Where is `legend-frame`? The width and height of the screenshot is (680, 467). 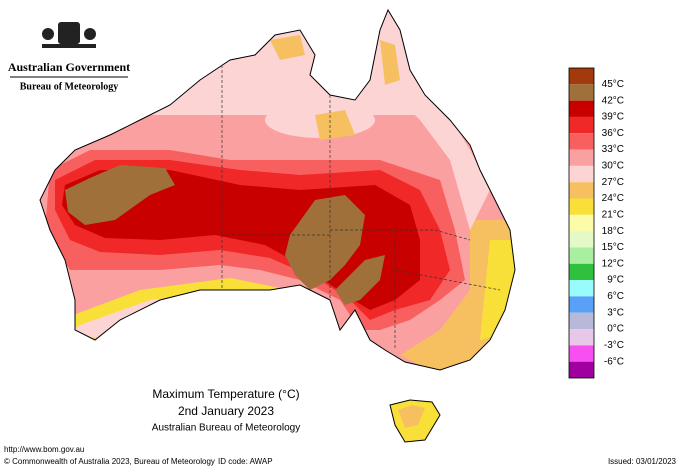
legend-frame is located at coordinates (581, 223).